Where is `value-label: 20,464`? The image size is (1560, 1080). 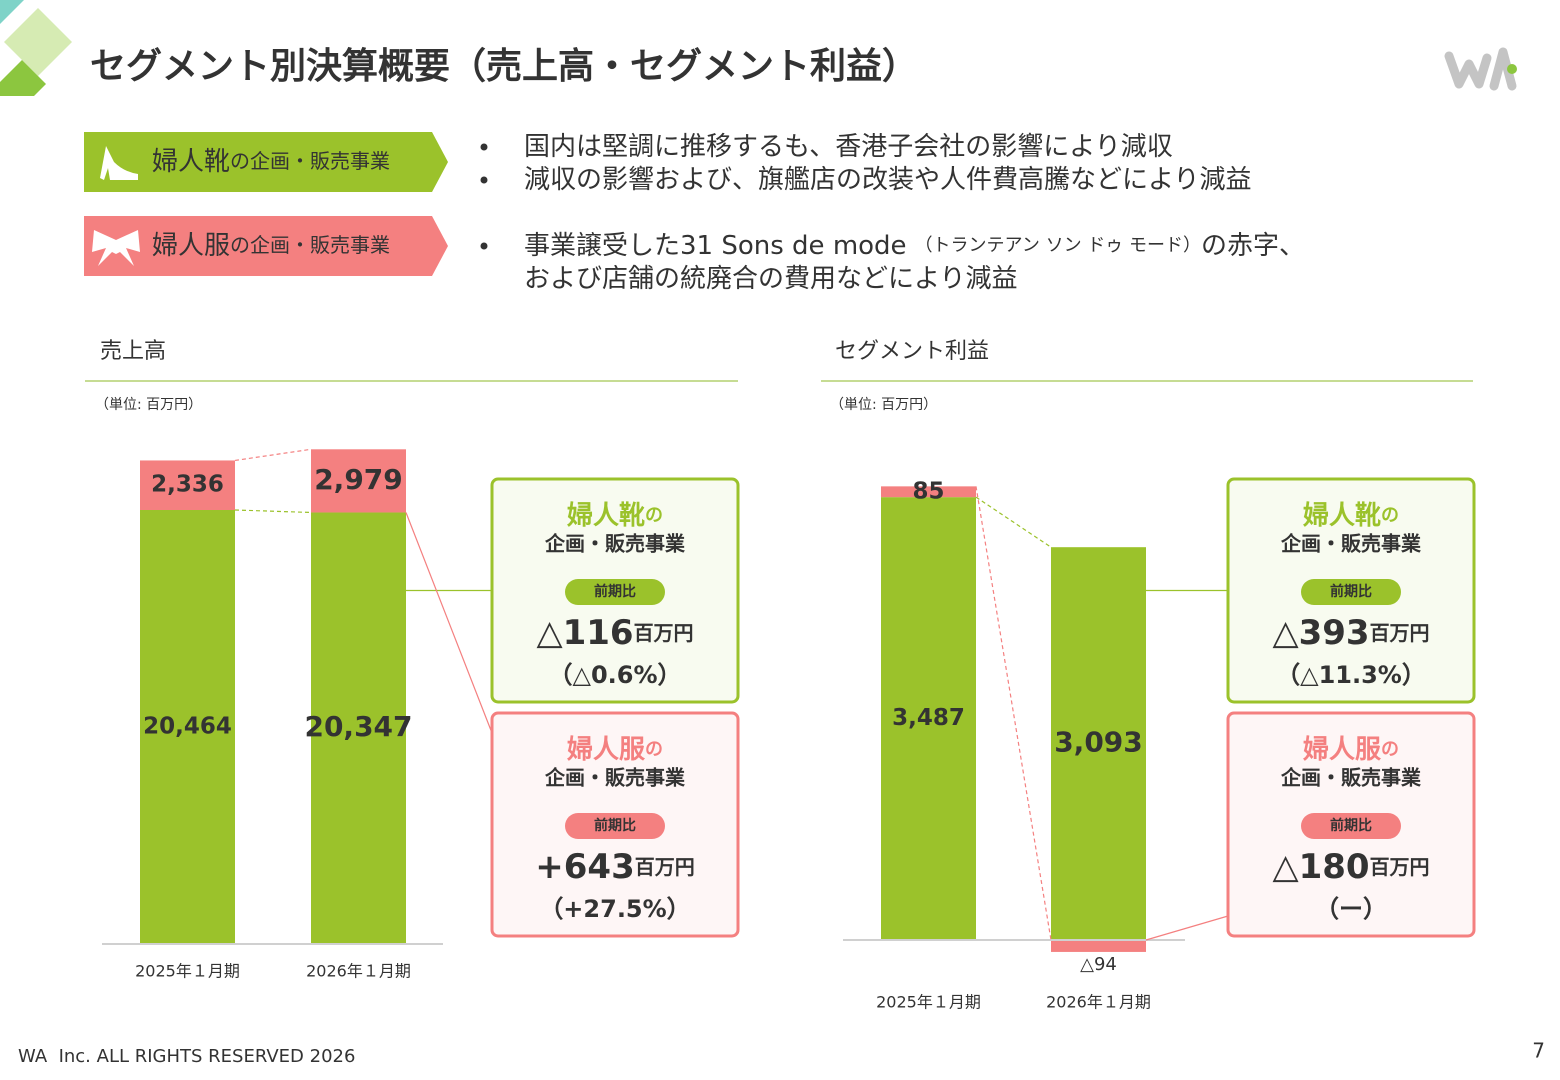 value-label: 20,464 is located at coordinates (187, 726).